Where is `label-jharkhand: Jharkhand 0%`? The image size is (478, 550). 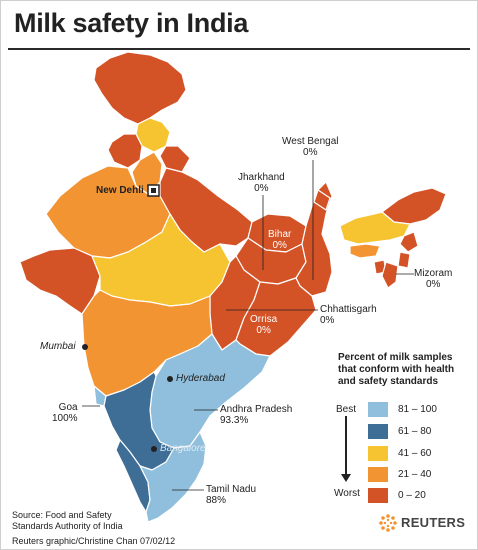 label-jharkhand: Jharkhand 0% is located at coordinates (261, 183).